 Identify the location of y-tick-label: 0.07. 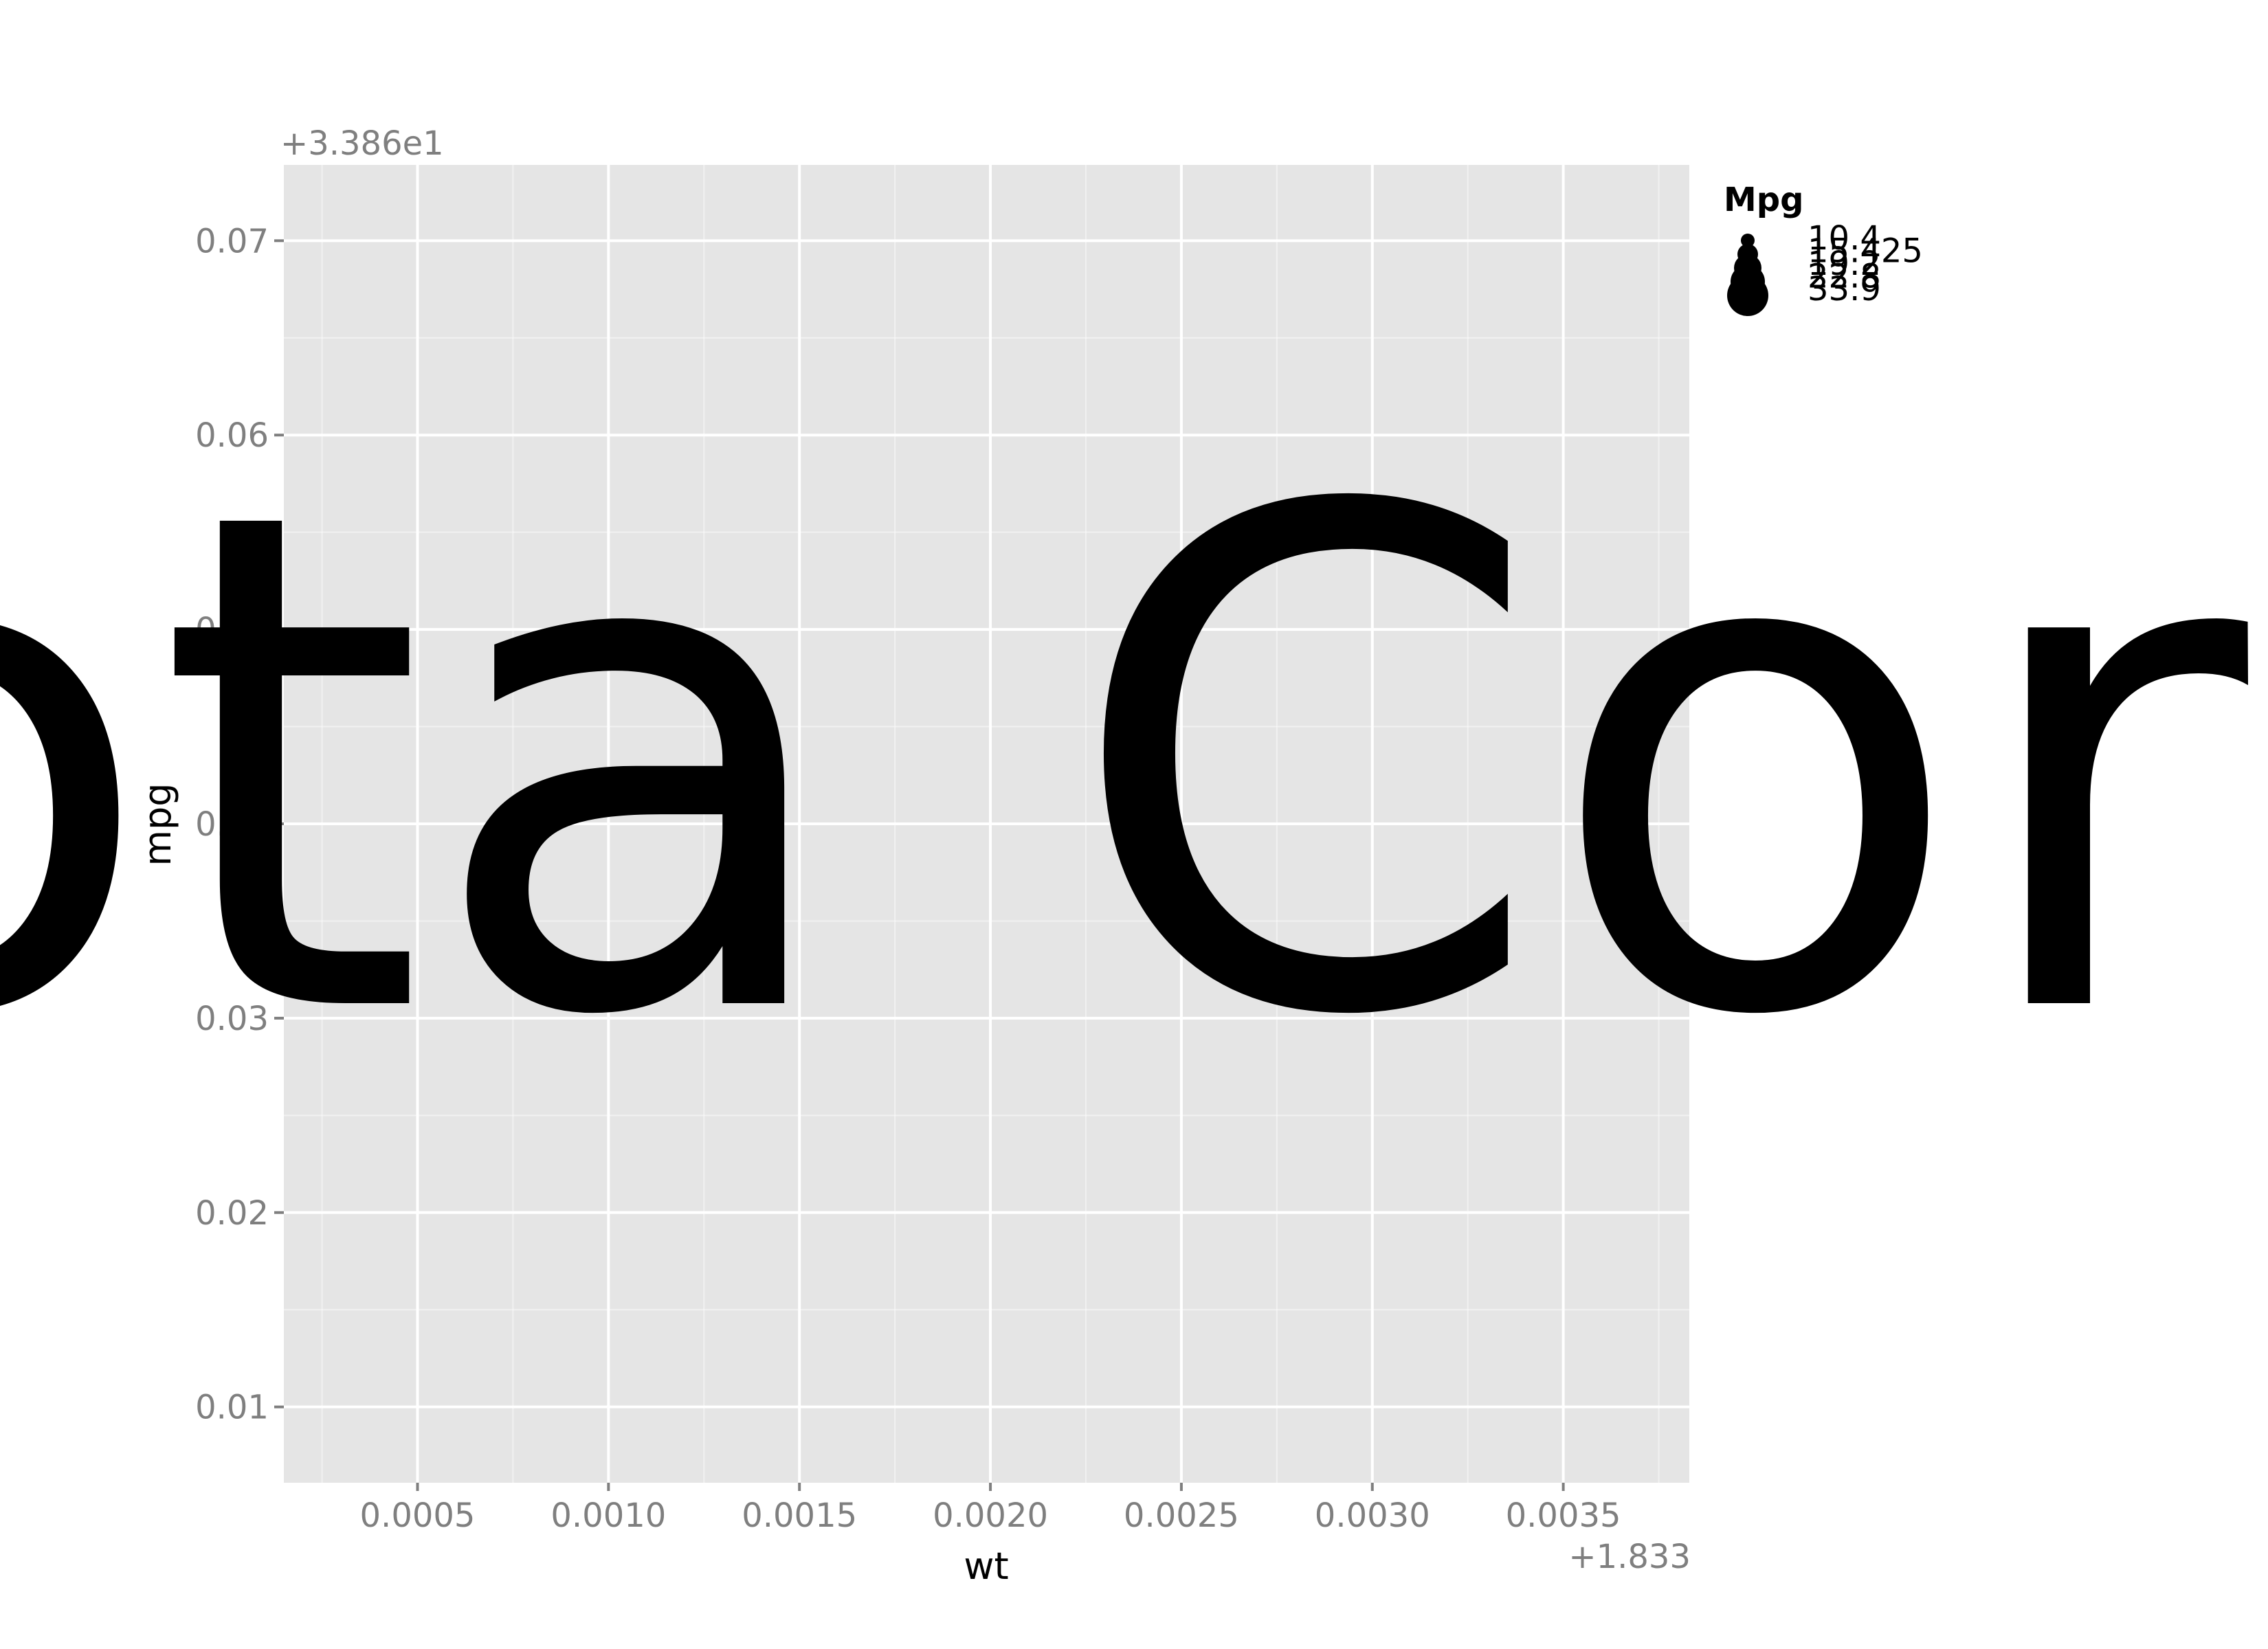
(232, 241).